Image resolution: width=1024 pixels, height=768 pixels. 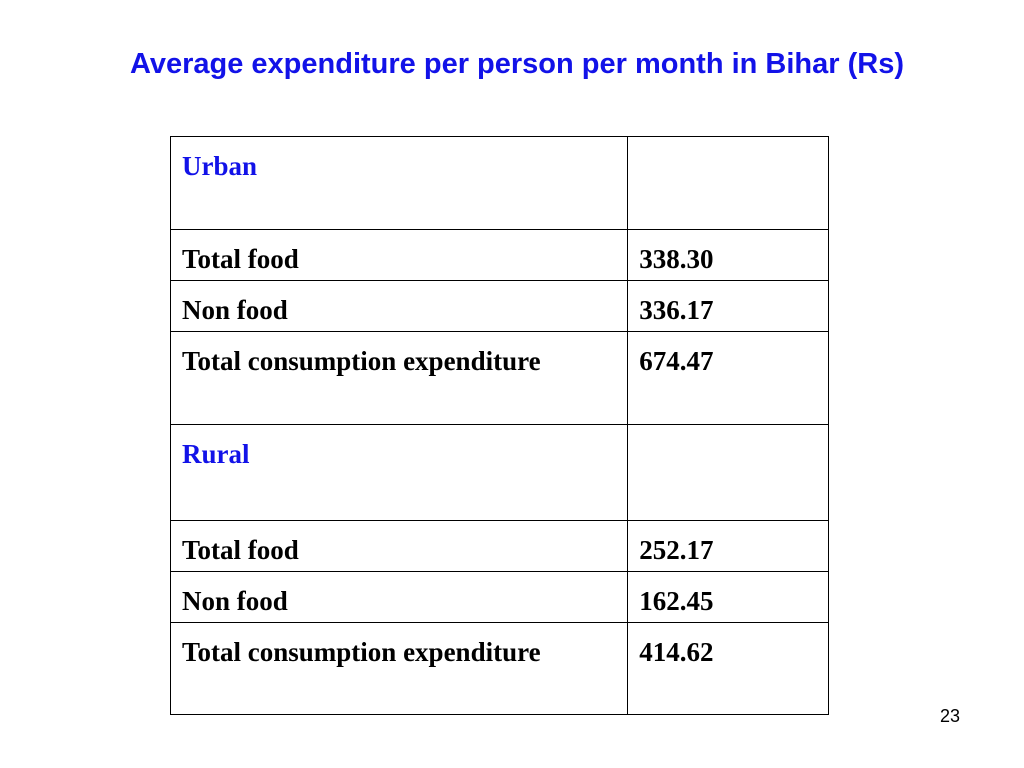 I want to click on section-value-rural, so click(x=728, y=472).